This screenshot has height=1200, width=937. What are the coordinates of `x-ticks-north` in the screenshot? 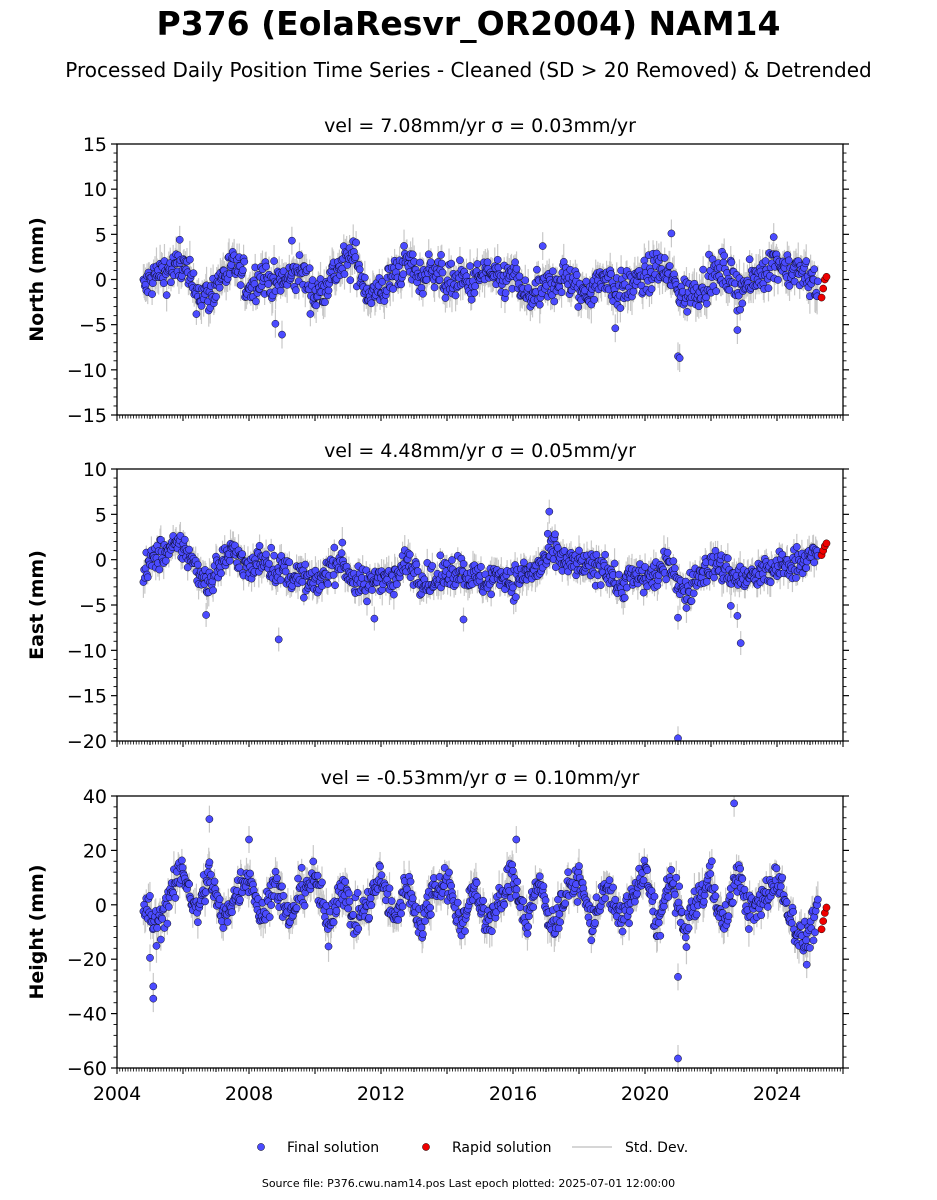 It's located at (480, 418).